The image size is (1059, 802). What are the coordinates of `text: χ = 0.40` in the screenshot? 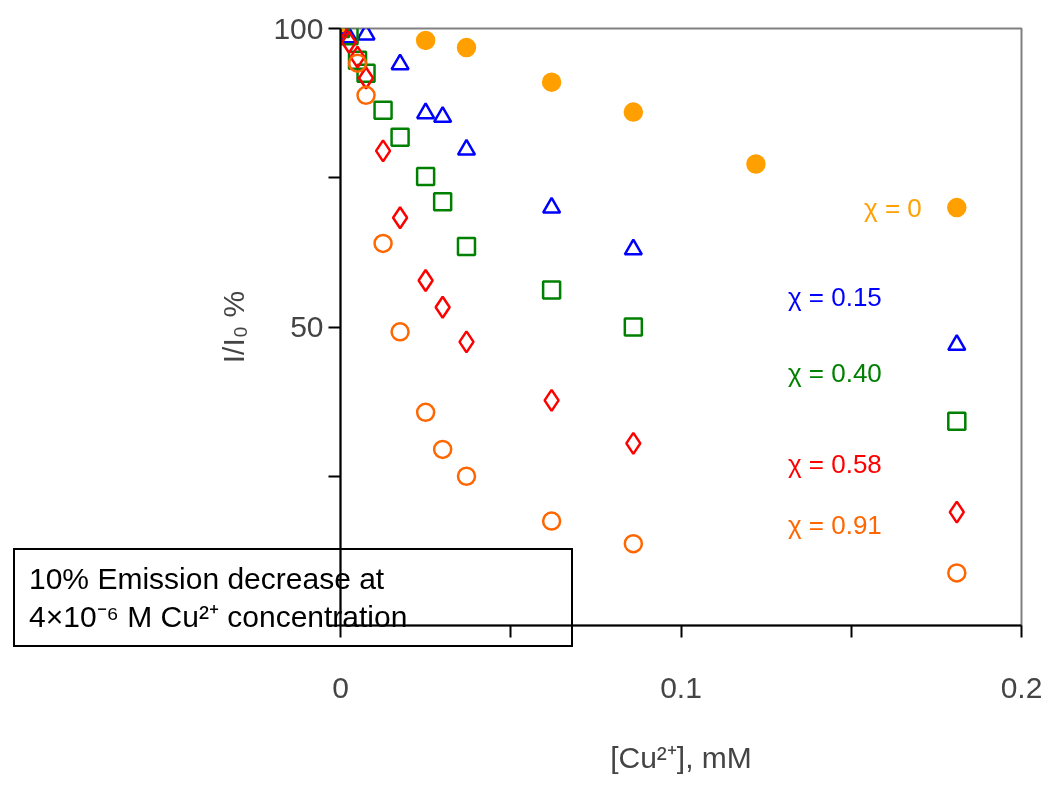 It's located at (834, 373).